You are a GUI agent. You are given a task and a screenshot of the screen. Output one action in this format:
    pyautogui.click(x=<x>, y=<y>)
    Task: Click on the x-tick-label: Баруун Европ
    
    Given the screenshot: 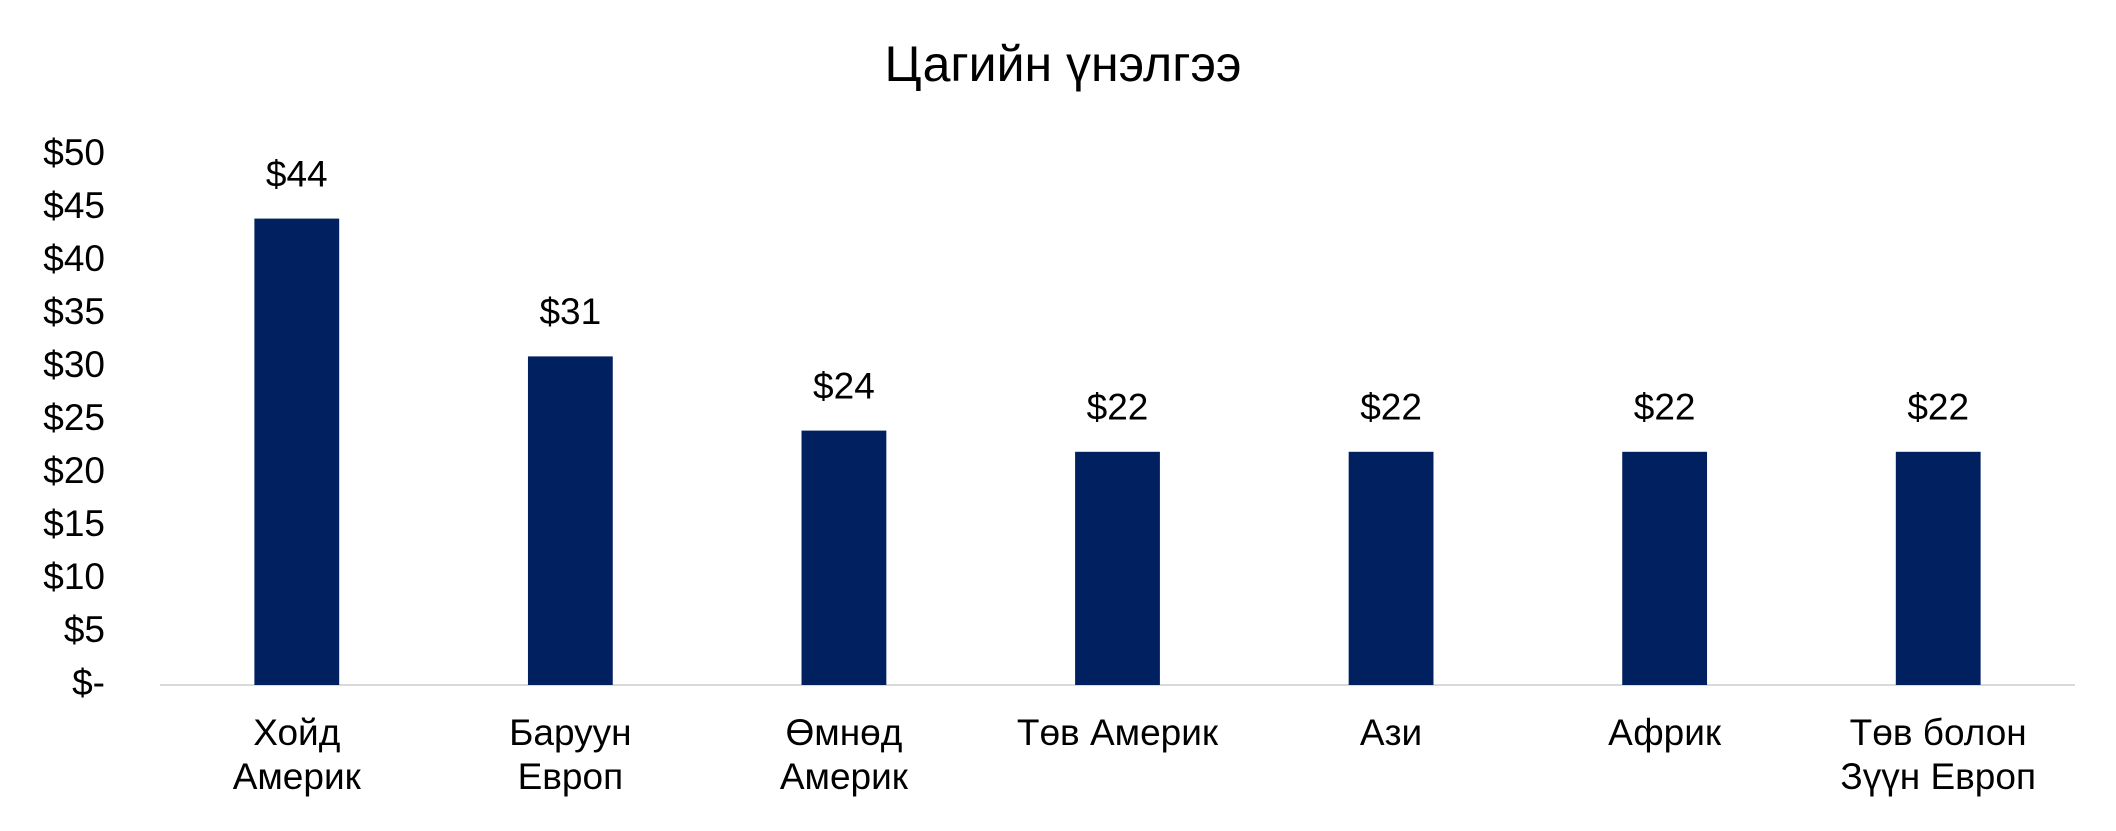 What is the action you would take?
    pyautogui.click(x=570, y=754)
    